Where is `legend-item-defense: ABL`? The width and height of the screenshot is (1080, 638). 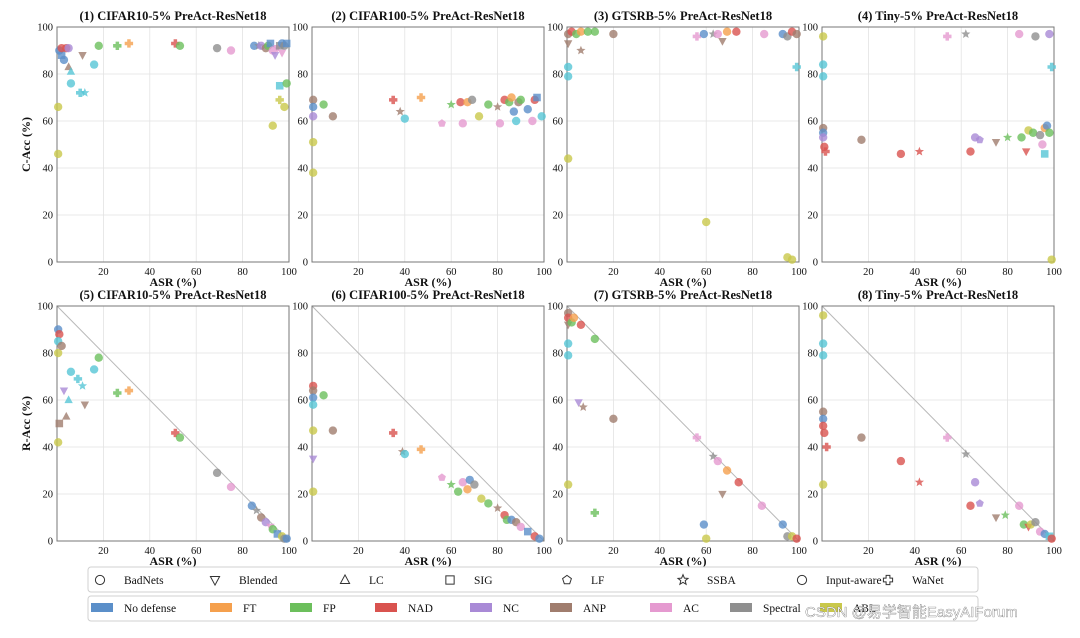
legend-item-defense: ABL is located at coordinates (848, 609).